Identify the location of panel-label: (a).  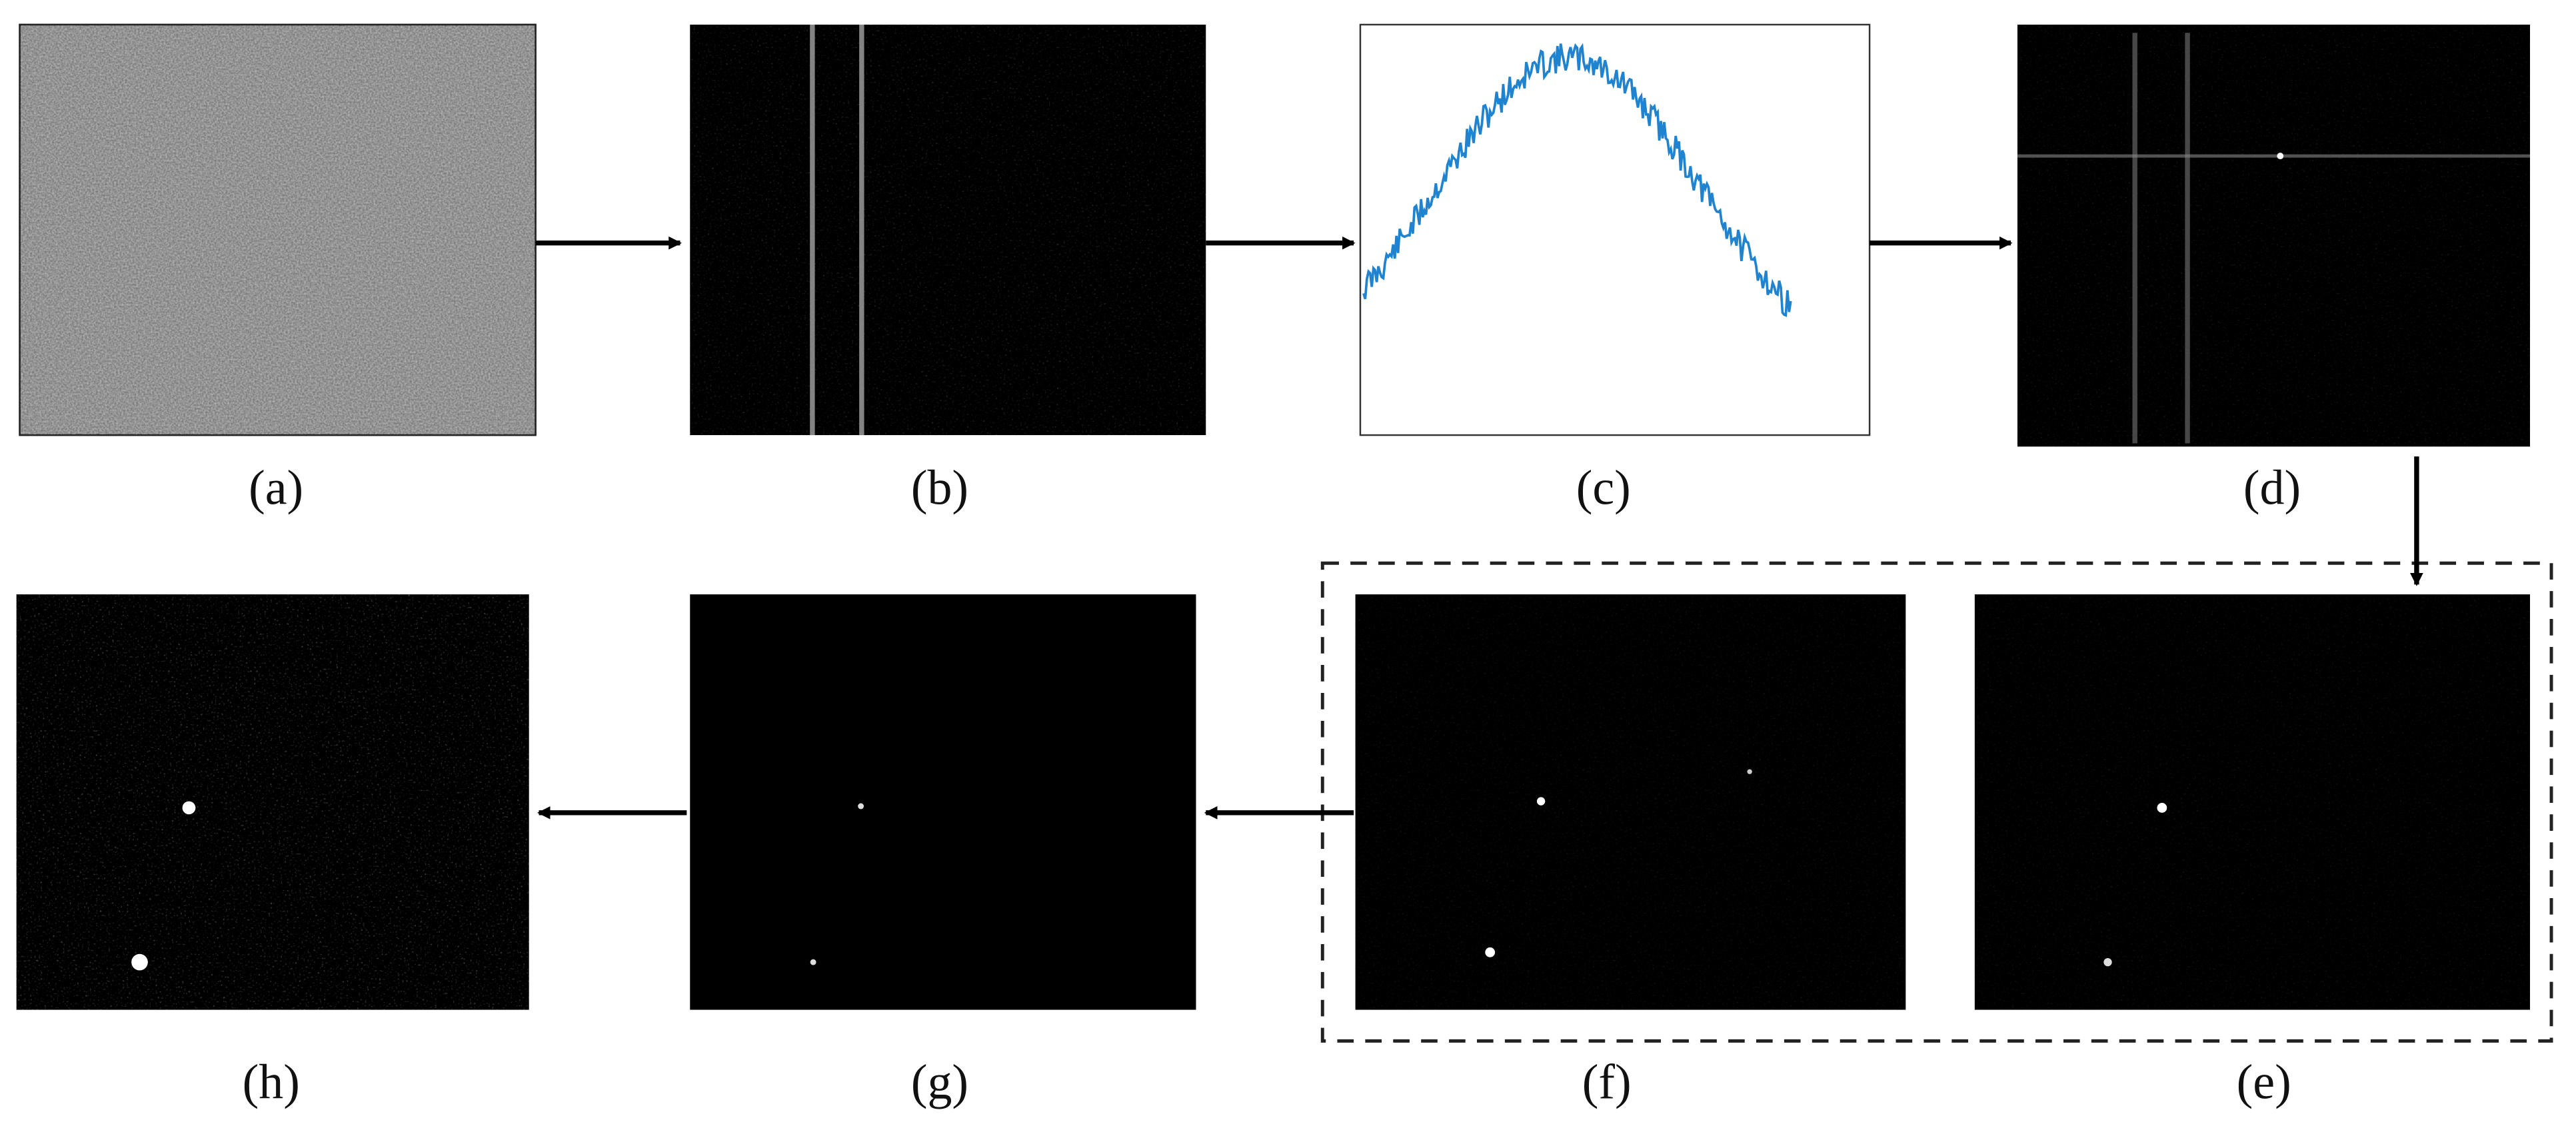
(276, 487).